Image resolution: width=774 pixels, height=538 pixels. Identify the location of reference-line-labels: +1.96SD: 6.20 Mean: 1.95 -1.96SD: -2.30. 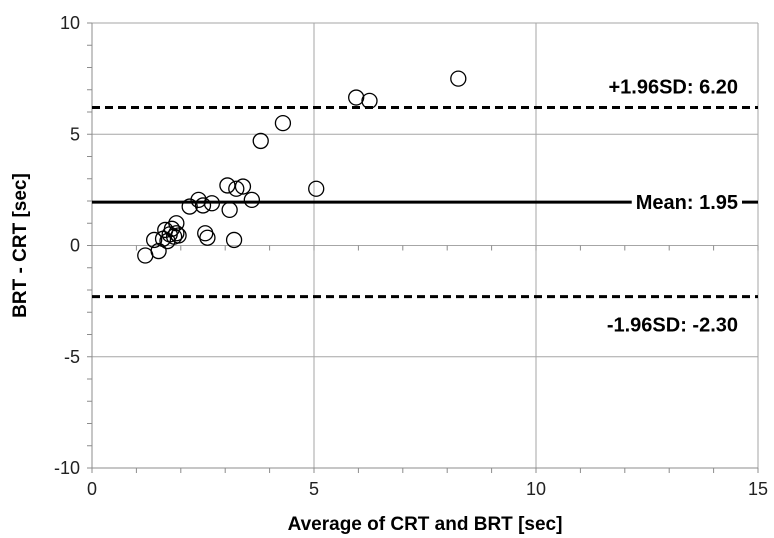
(674, 207).